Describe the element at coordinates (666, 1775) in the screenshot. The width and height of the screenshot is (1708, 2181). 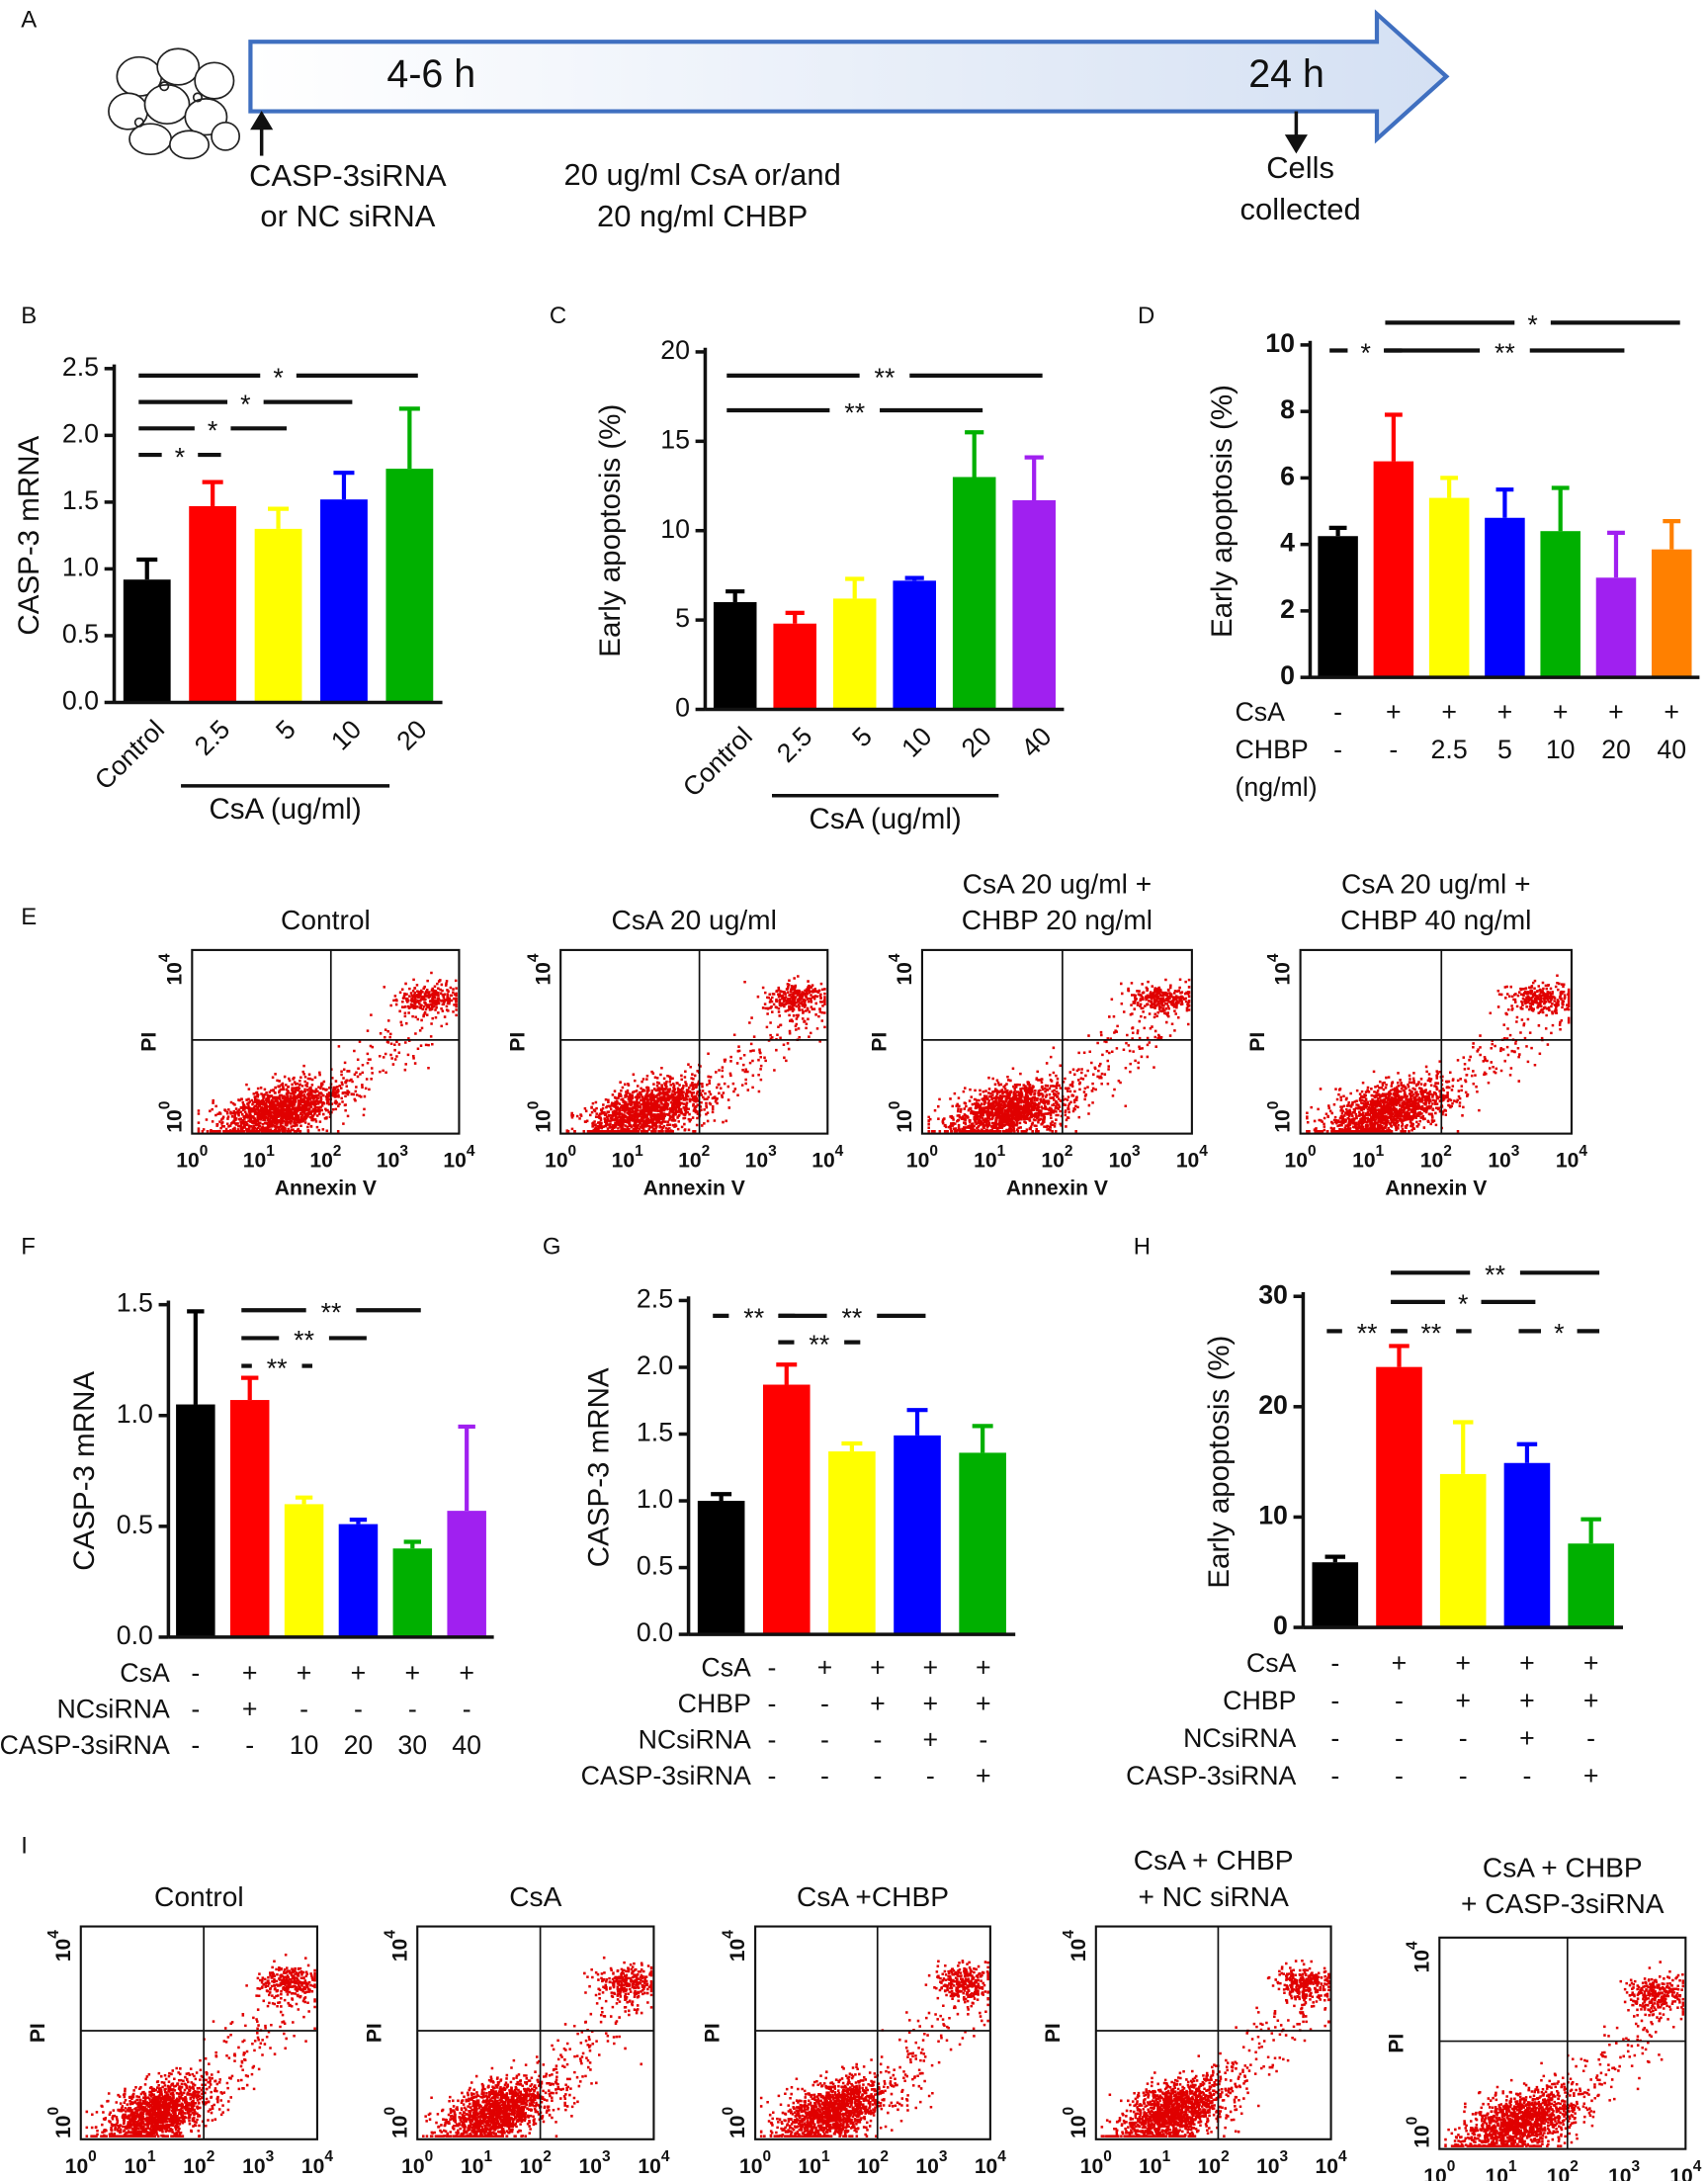
I see `condition-name: CASP-3siRNA` at that location.